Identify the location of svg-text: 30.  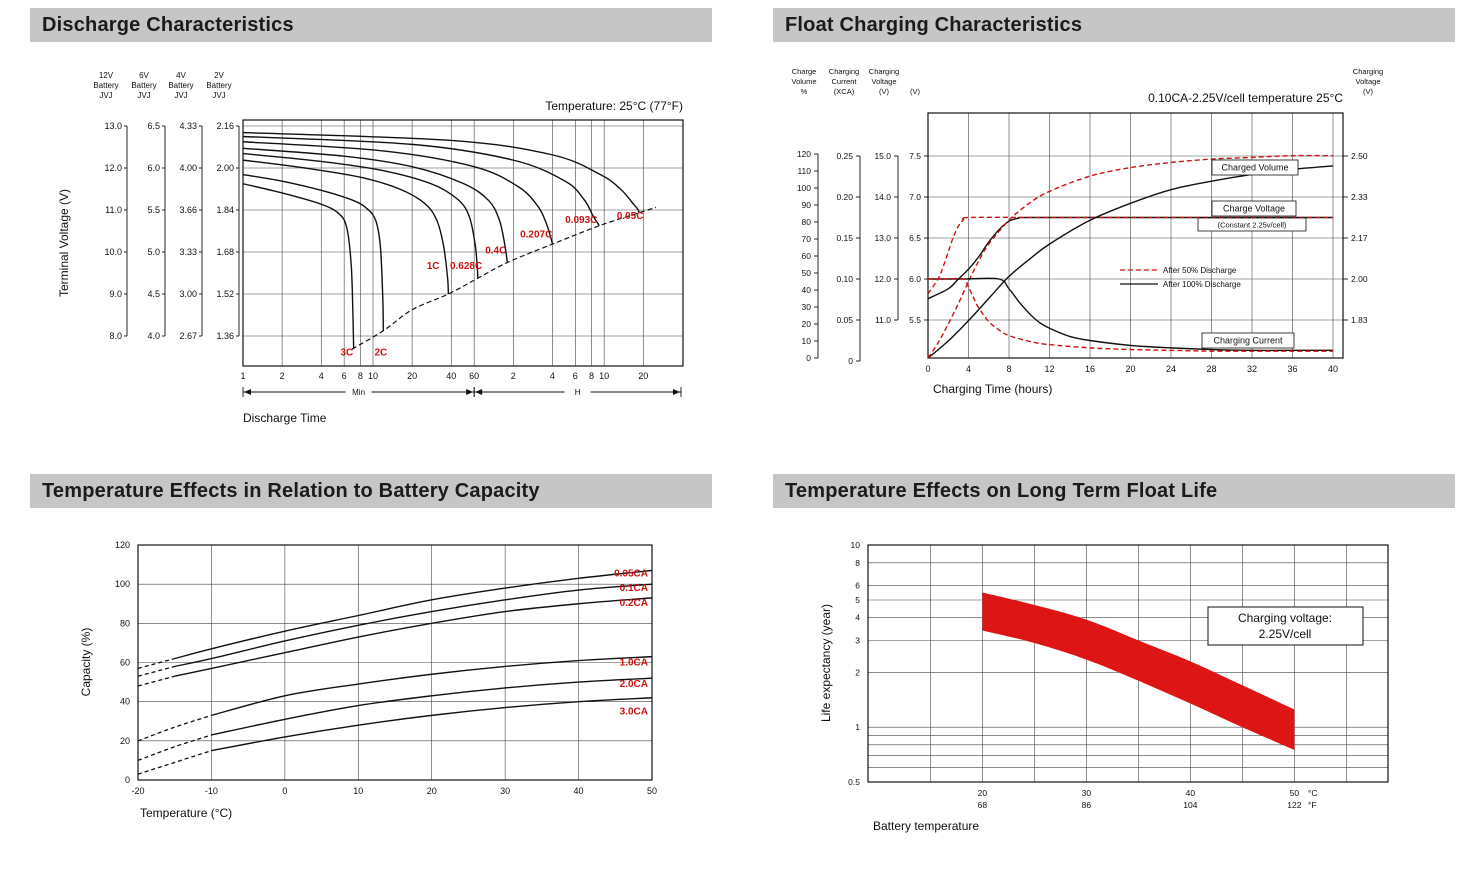
(807, 307).